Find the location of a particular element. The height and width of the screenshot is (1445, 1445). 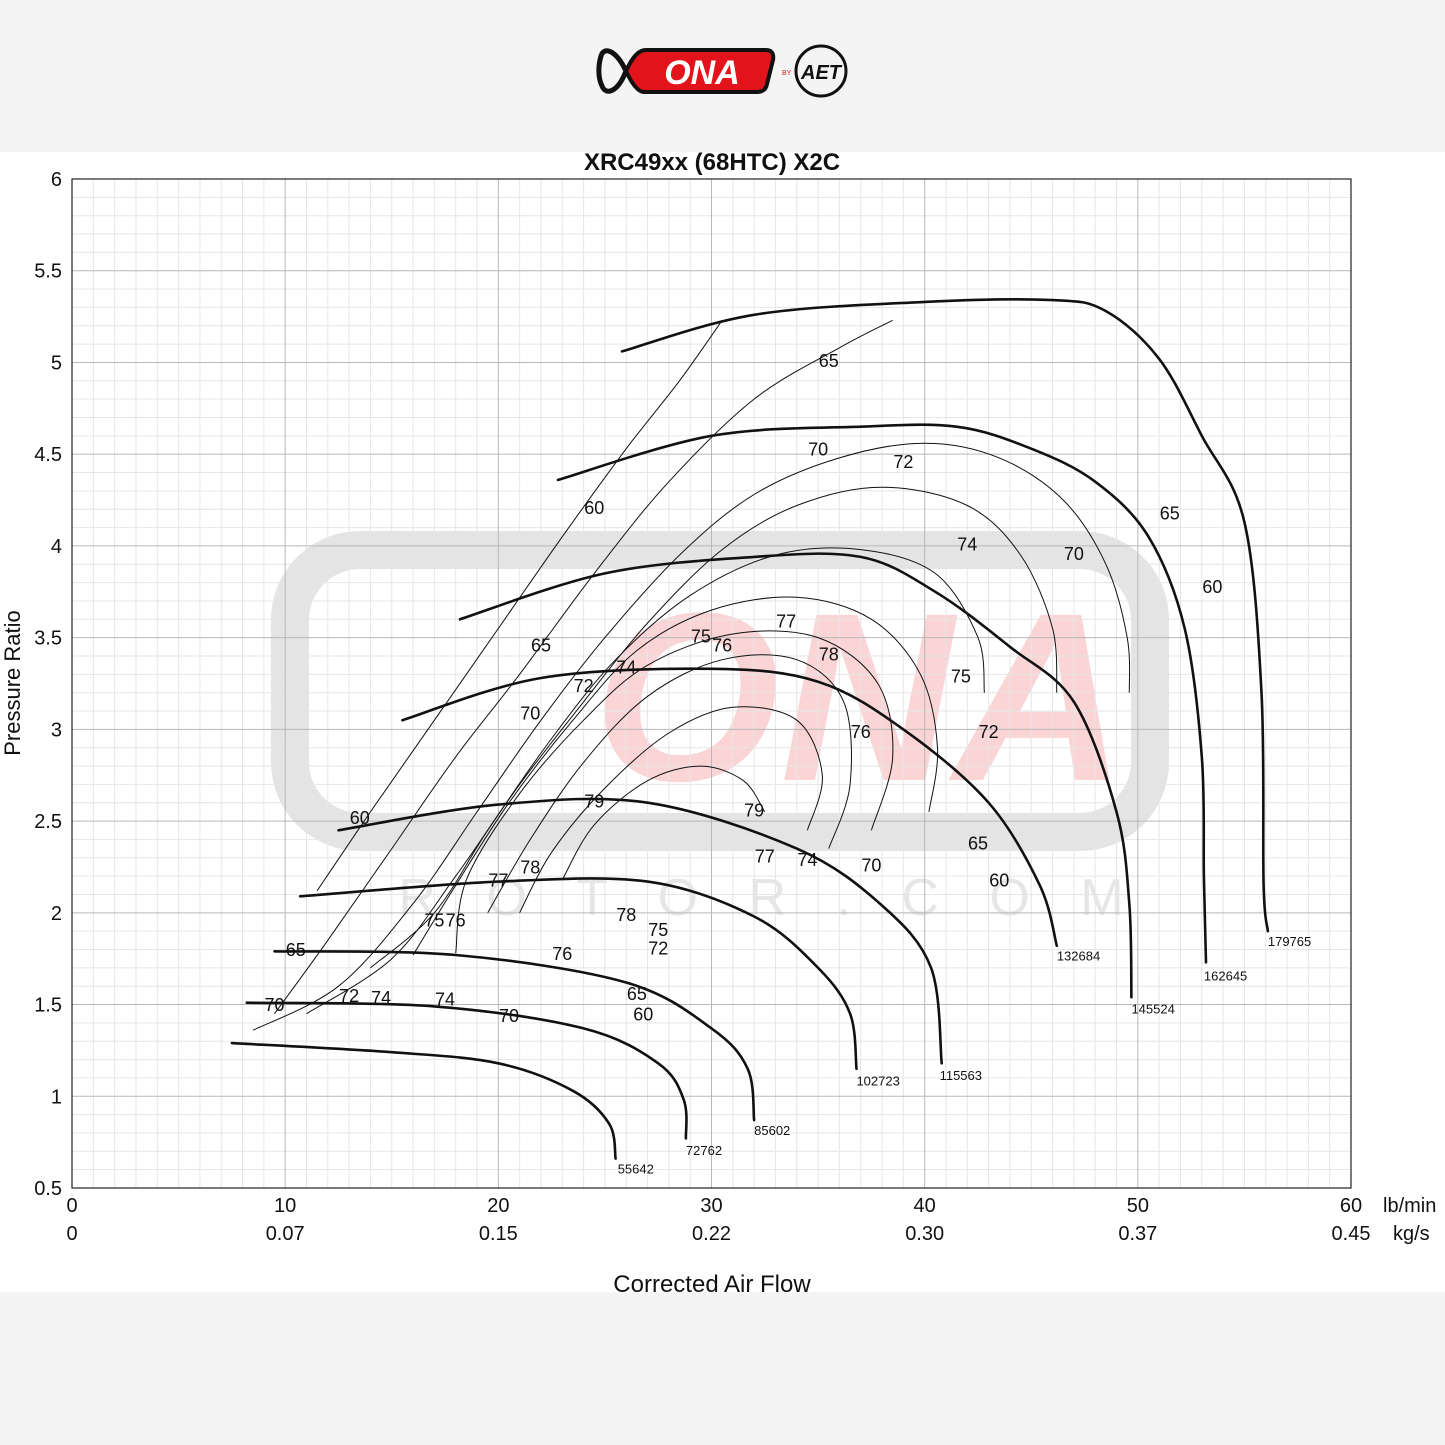

x2-tick-label: 0.37 is located at coordinates (1137, 1234).